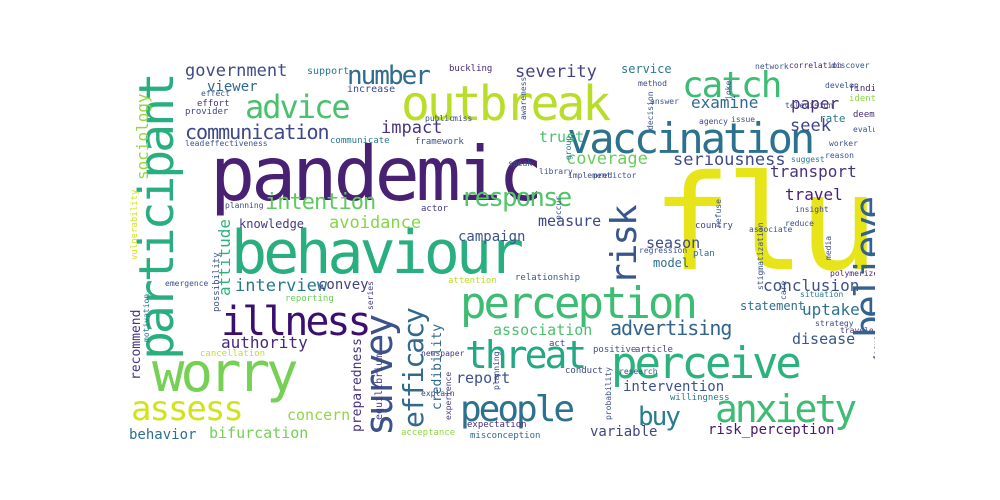 The height and width of the screenshot is (500, 1000). I want to click on word-convey: convey, so click(343, 285).